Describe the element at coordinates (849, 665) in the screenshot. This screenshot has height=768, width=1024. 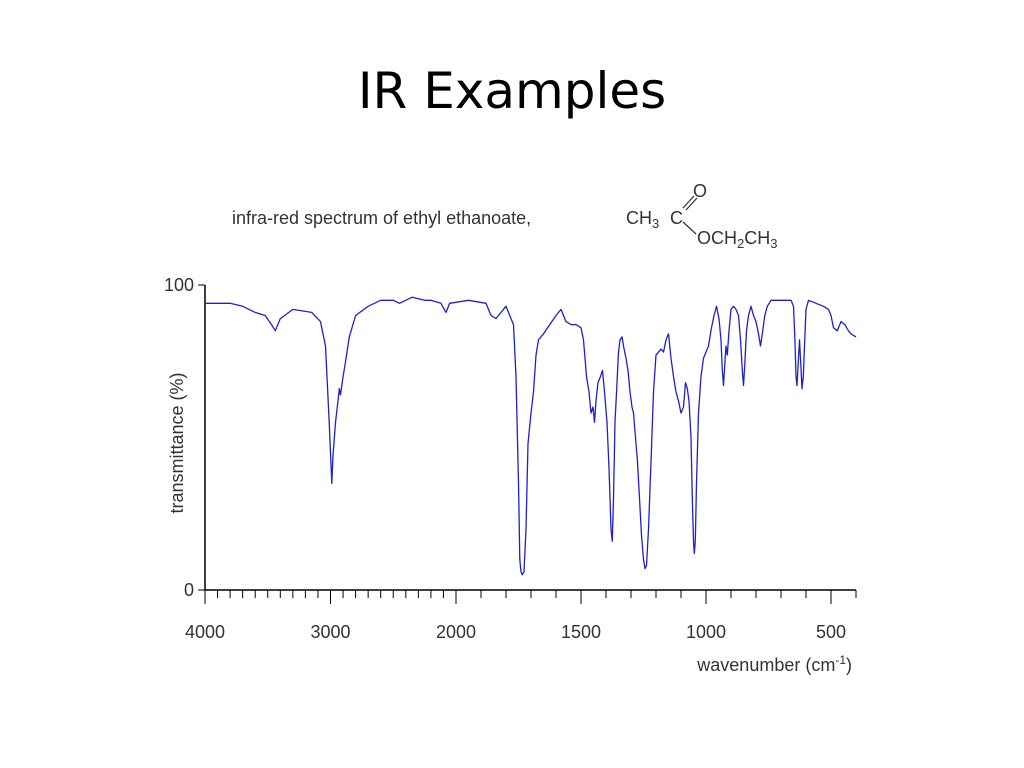
I see `x-axis-label-end: )` at that location.